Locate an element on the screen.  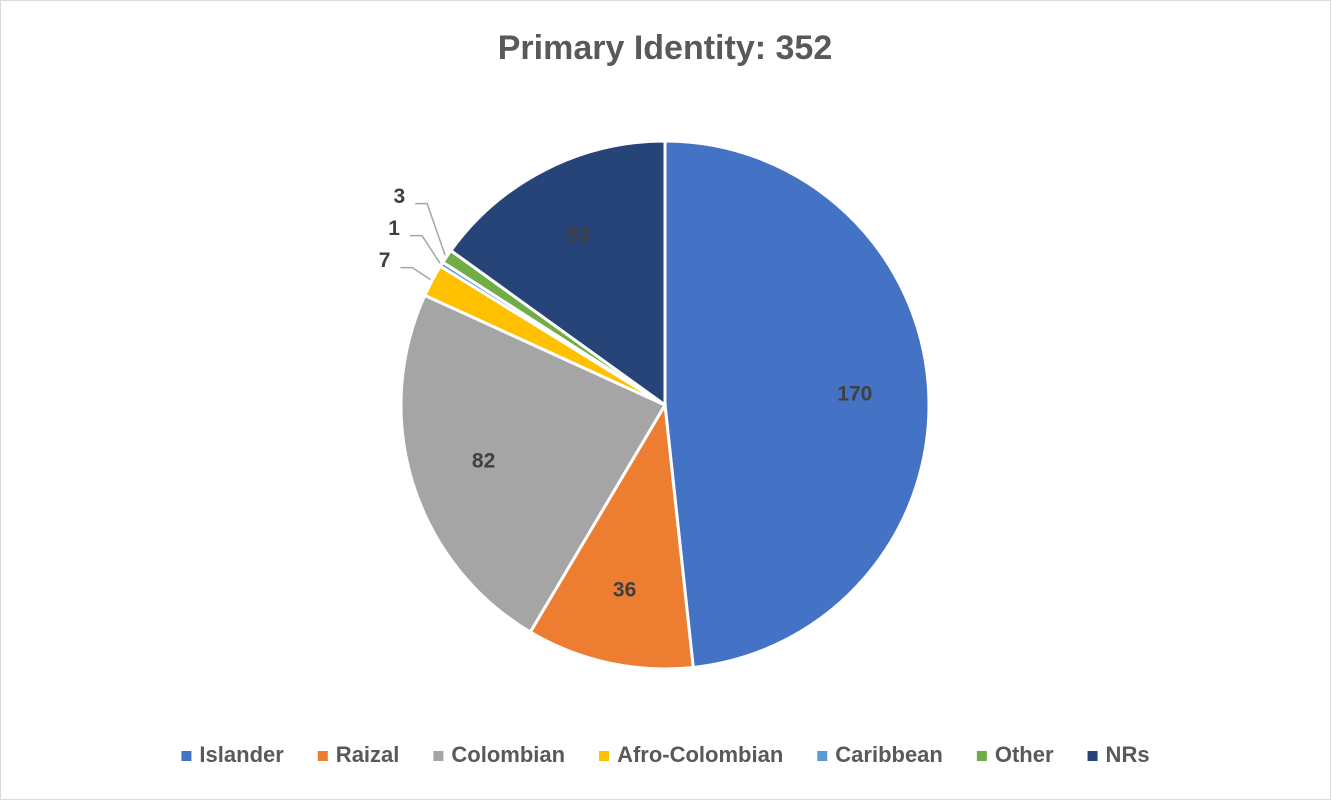
legend-label: Islander is located at coordinates (241, 754).